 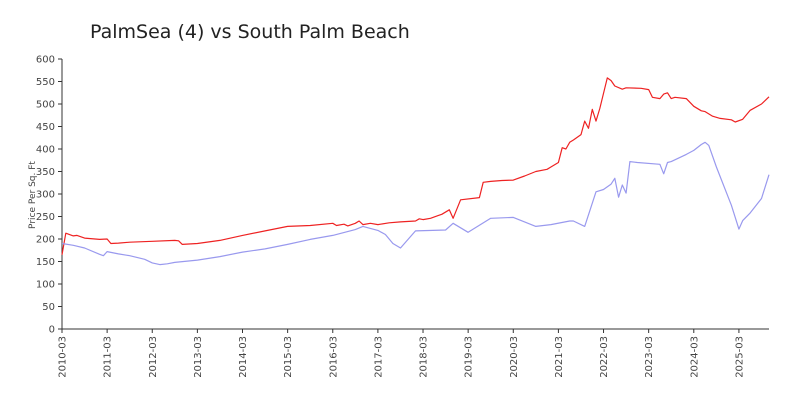 I want to click on x-tick-label: 2022-03, so click(x=604, y=357).